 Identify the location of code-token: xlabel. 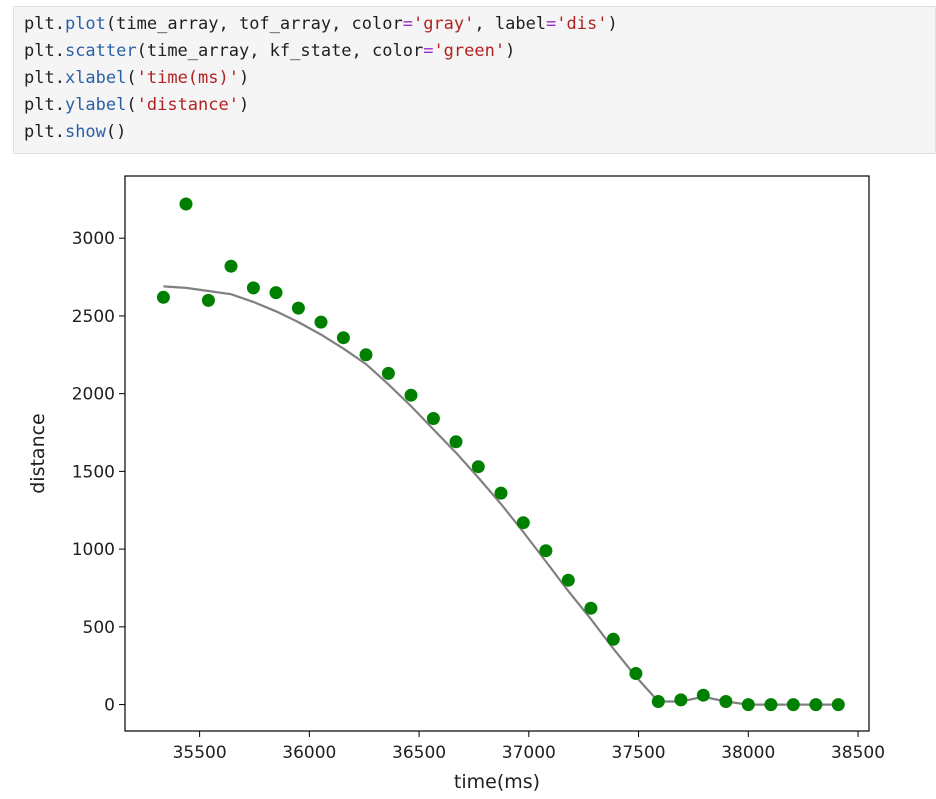
(95, 78).